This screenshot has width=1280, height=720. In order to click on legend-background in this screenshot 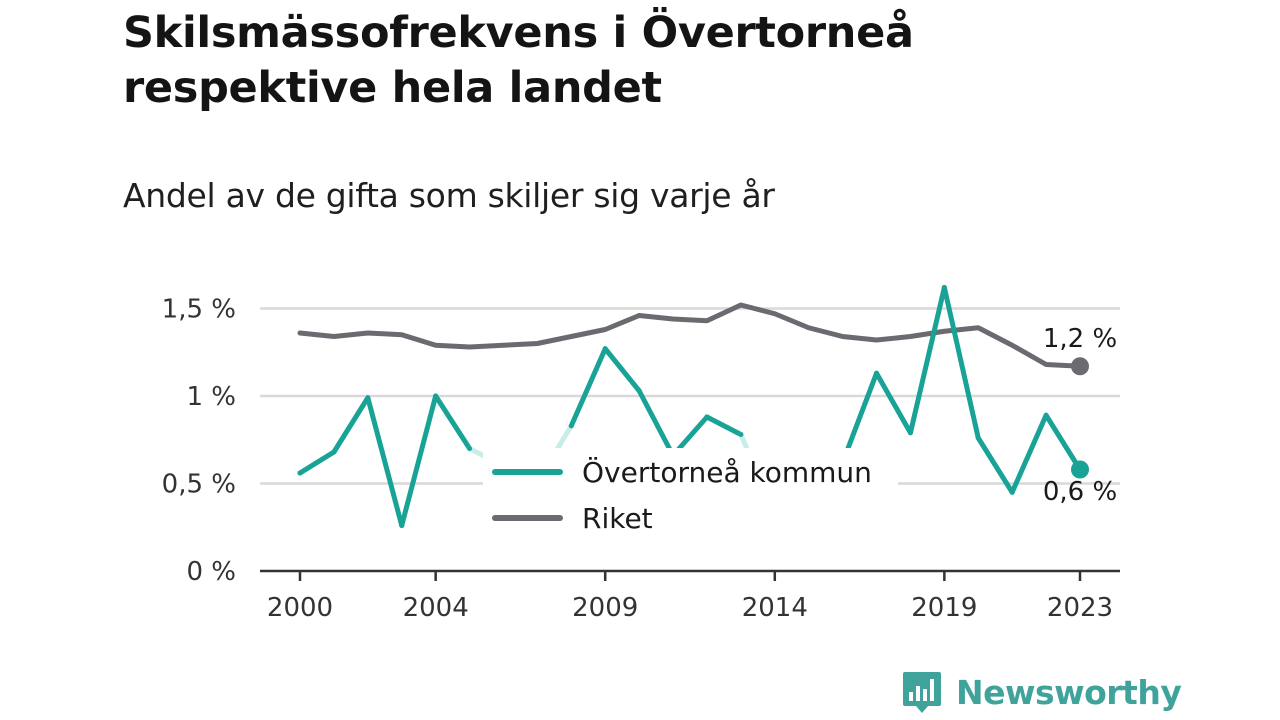, I will do `click(690, 498)`.